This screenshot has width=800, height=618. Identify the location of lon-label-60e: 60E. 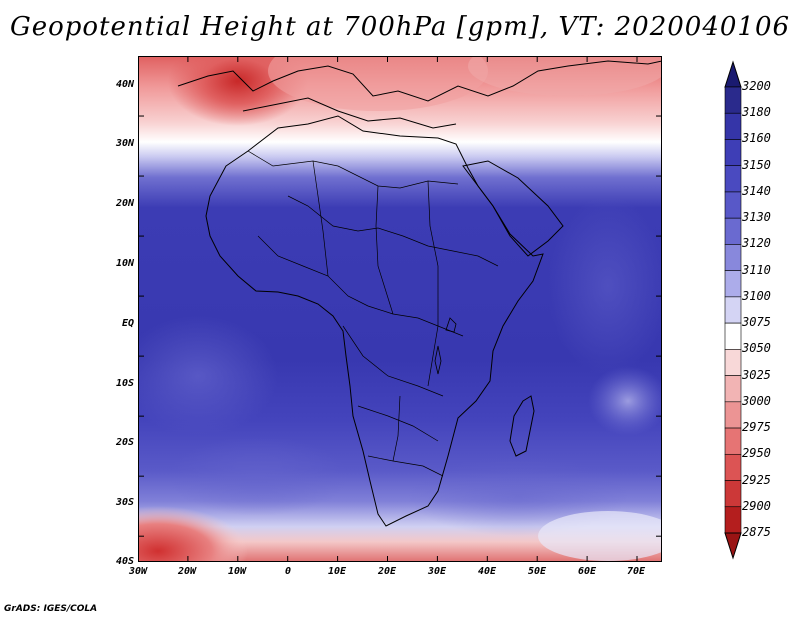
(587, 571).